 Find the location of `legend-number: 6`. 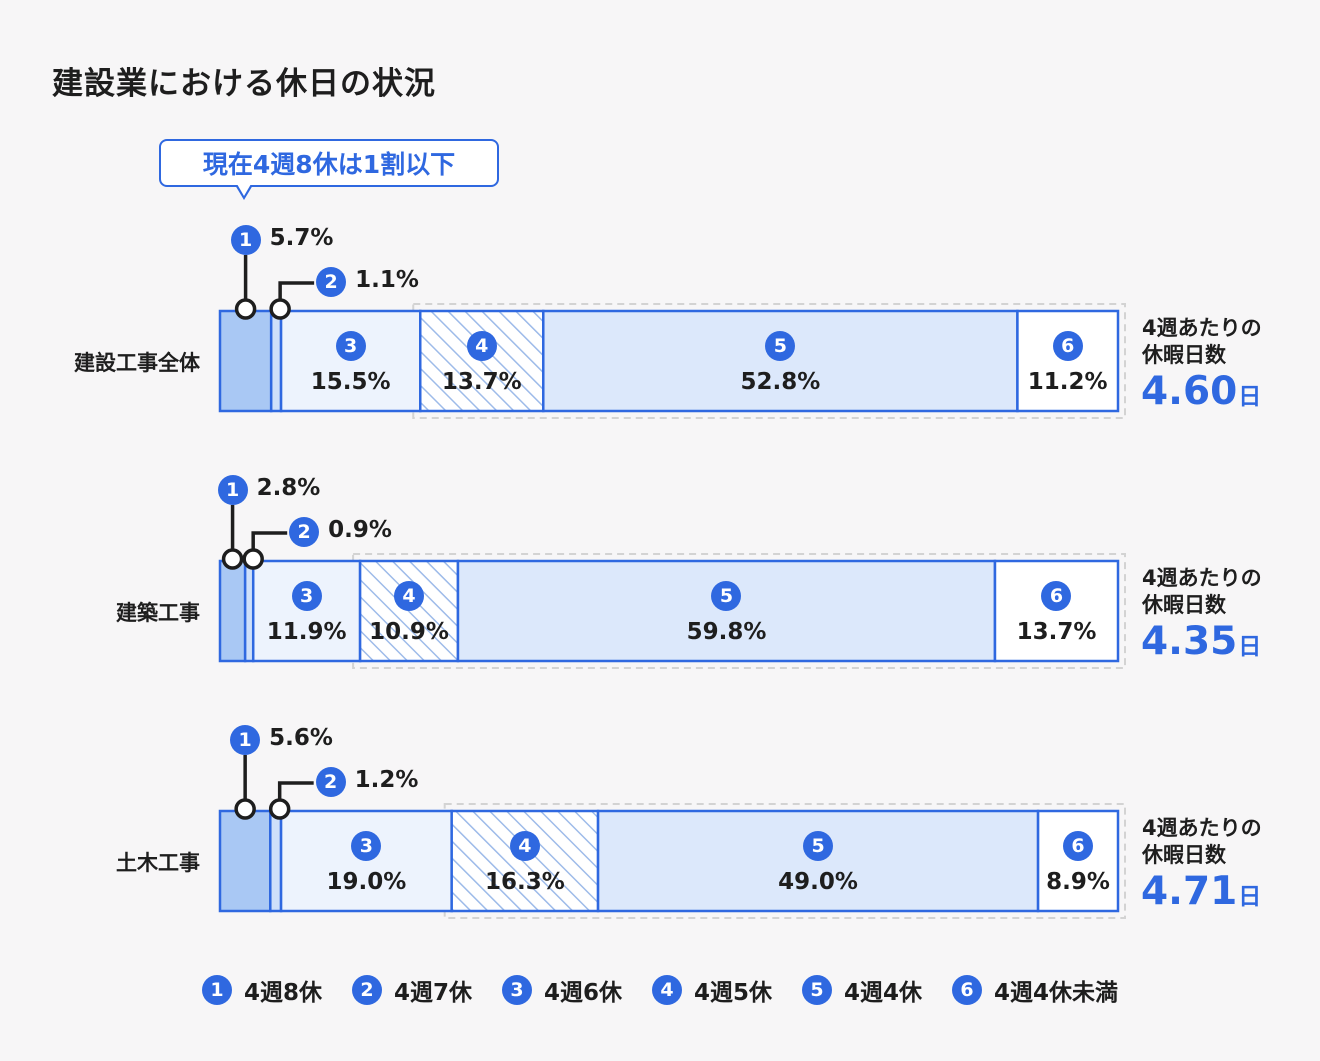

legend-number: 6 is located at coordinates (967, 990).